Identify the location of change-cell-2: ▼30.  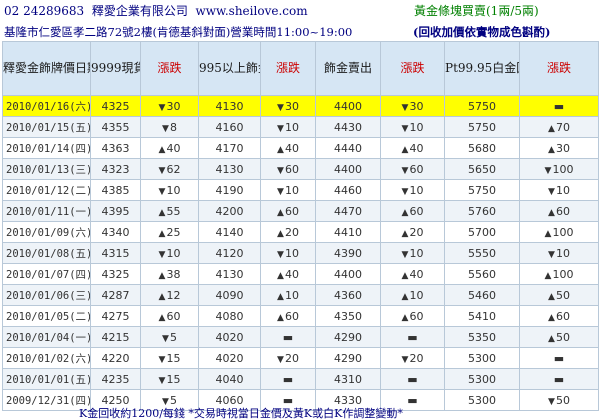
(288, 106).